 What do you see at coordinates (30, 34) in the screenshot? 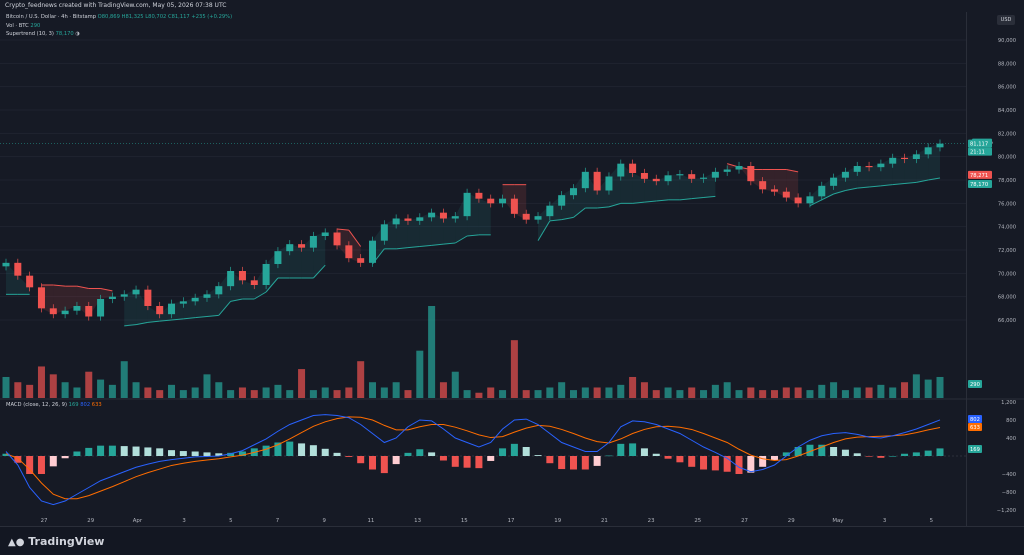
I see `supertrend-title: Supertrend (10, 3)` at bounding box center [30, 34].